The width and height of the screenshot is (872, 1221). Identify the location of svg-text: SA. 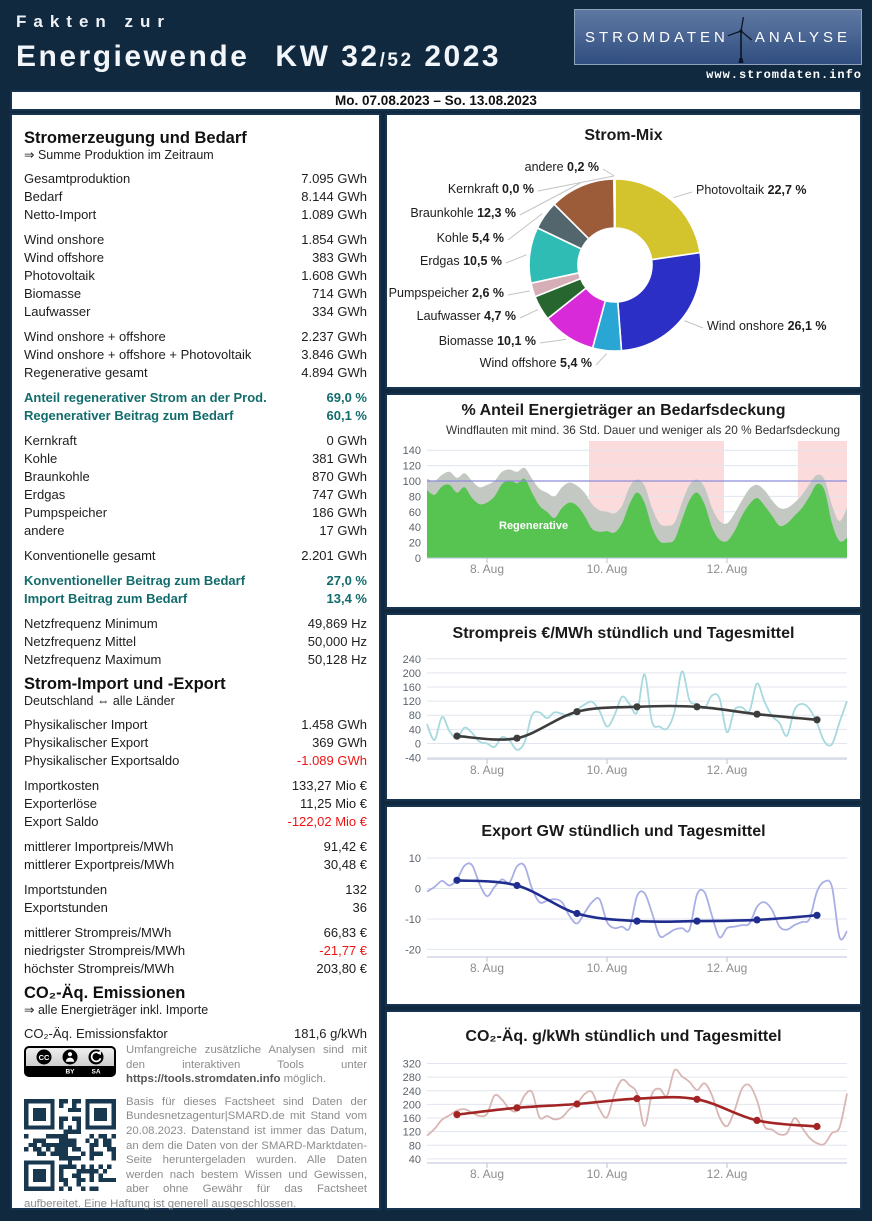
(95, 1072).